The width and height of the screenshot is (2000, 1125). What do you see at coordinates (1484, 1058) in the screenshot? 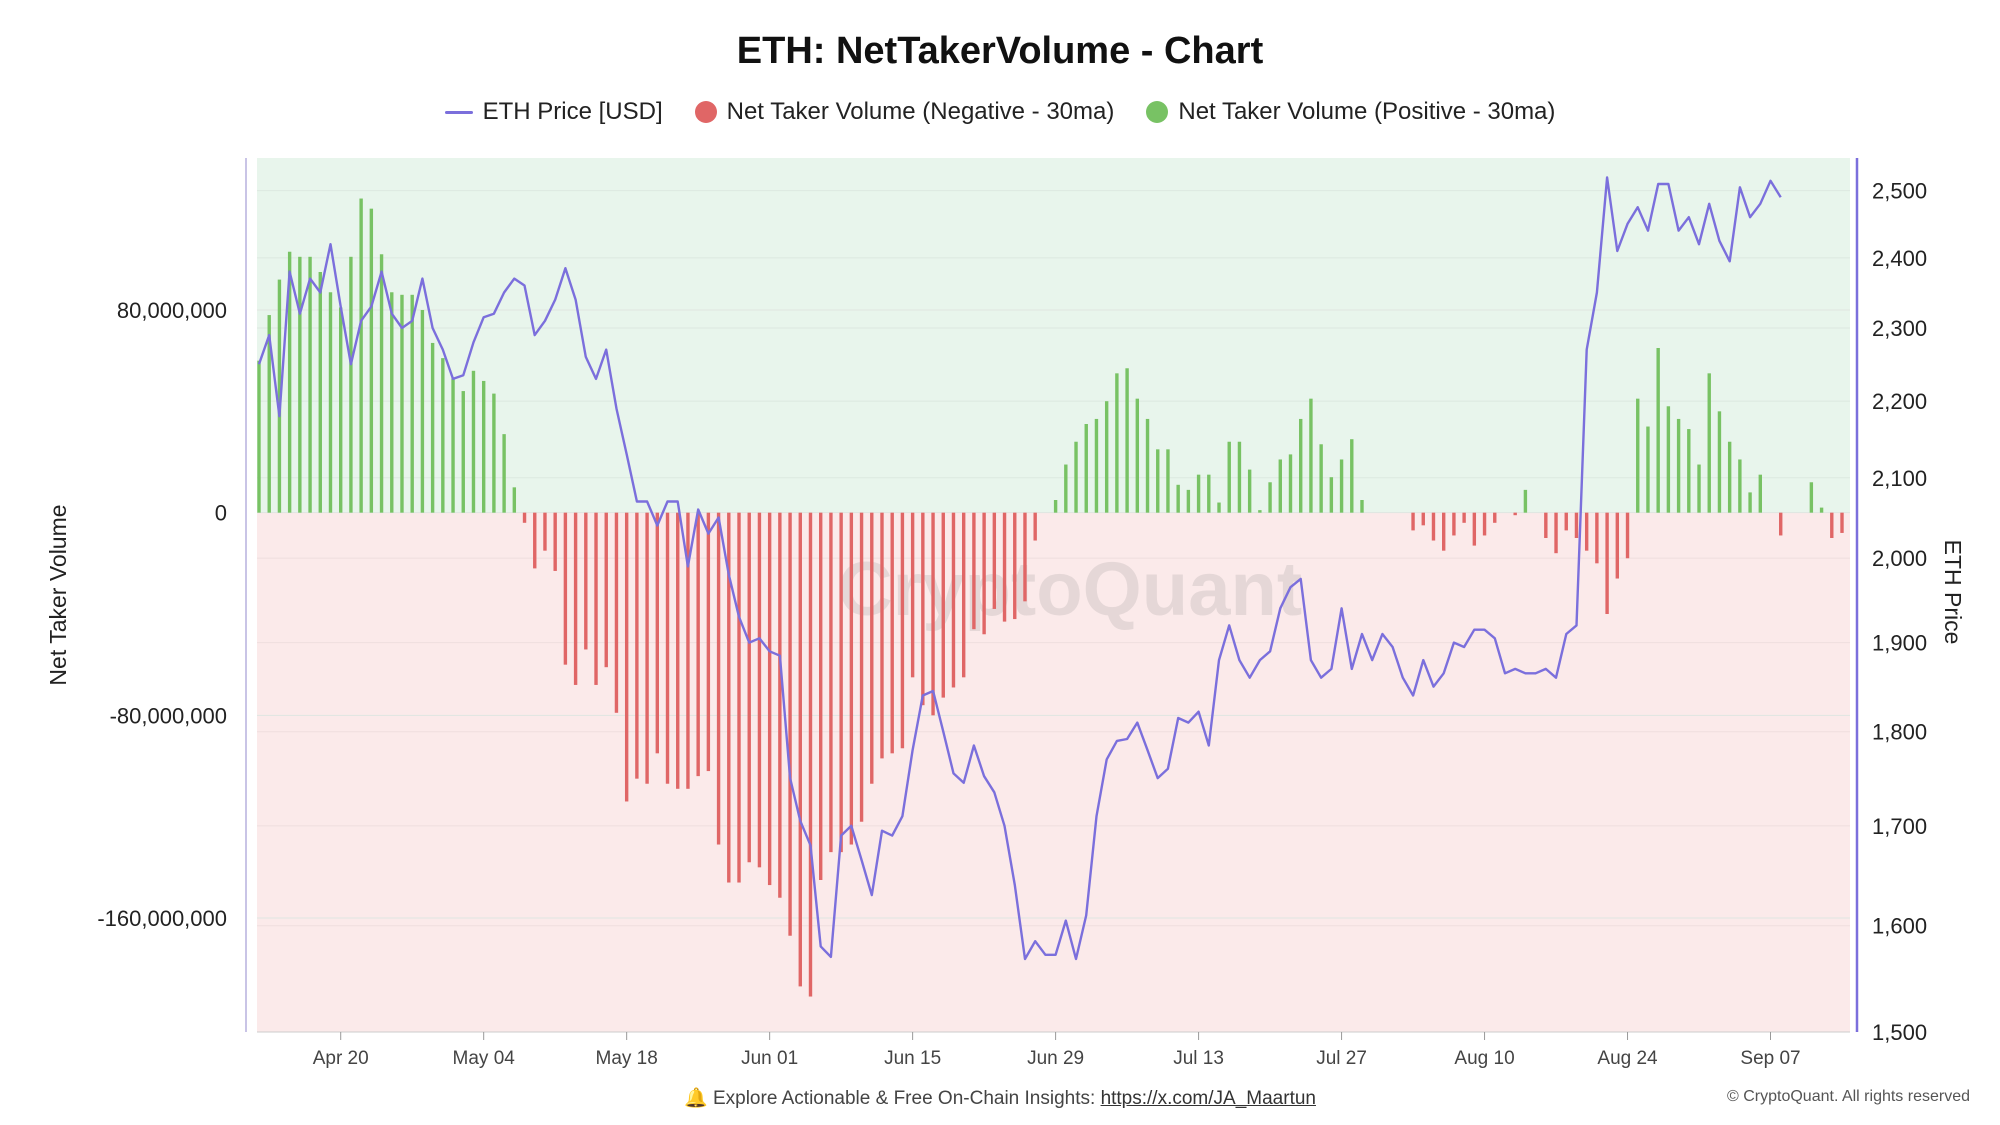
I see `x-tick-label: Aug 10` at bounding box center [1484, 1058].